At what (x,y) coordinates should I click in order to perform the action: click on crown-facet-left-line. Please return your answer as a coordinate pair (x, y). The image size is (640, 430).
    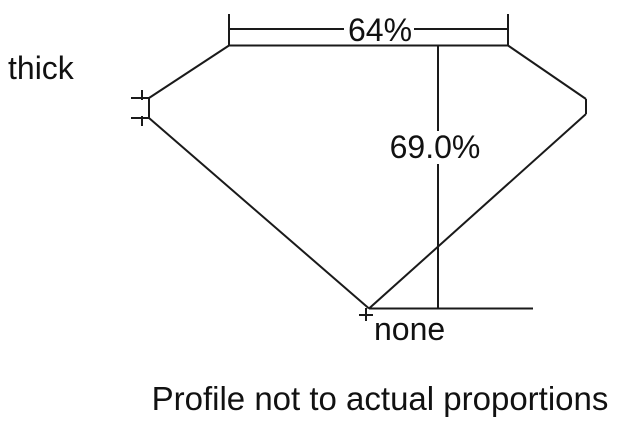
    Looking at the image, I should click on (189, 71).